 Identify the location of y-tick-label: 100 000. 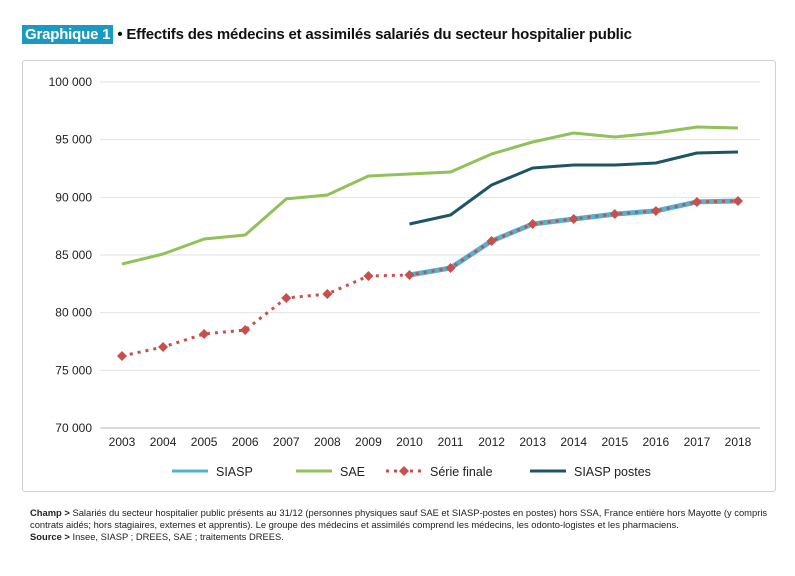
(71, 82).